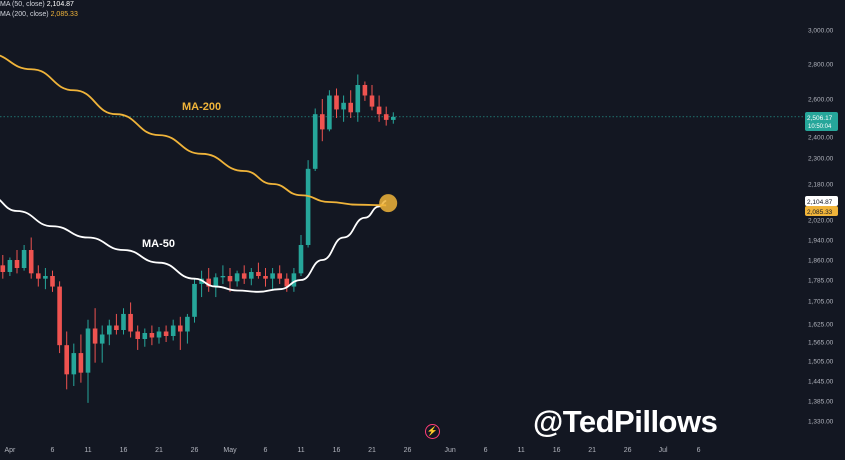 The height and width of the screenshot is (460, 845). I want to click on y-tick-label: 1,625.00, so click(821, 325).